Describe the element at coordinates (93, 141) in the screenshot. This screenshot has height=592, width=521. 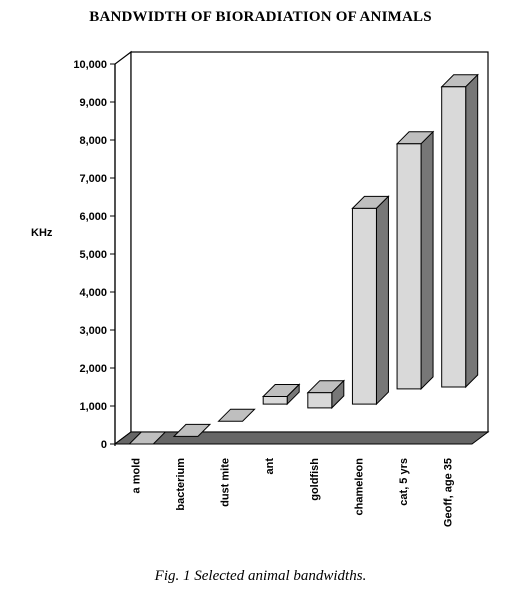
I see `y-tick-label: 8,000` at that location.